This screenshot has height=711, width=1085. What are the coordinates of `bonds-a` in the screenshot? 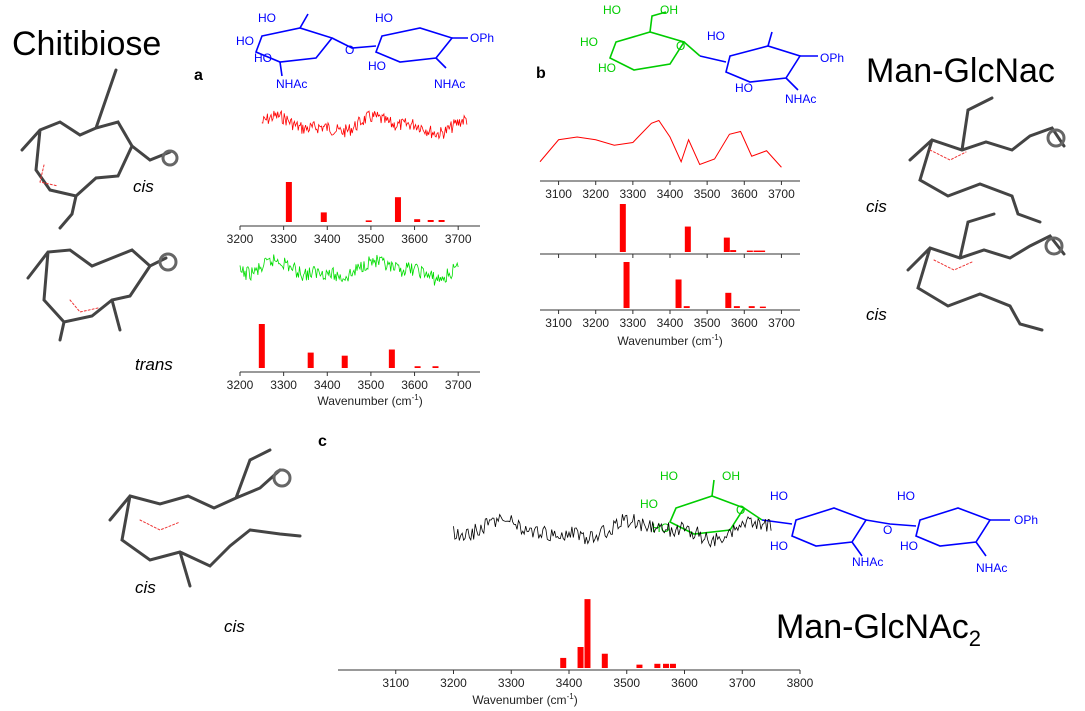 It's located at (373, 45).